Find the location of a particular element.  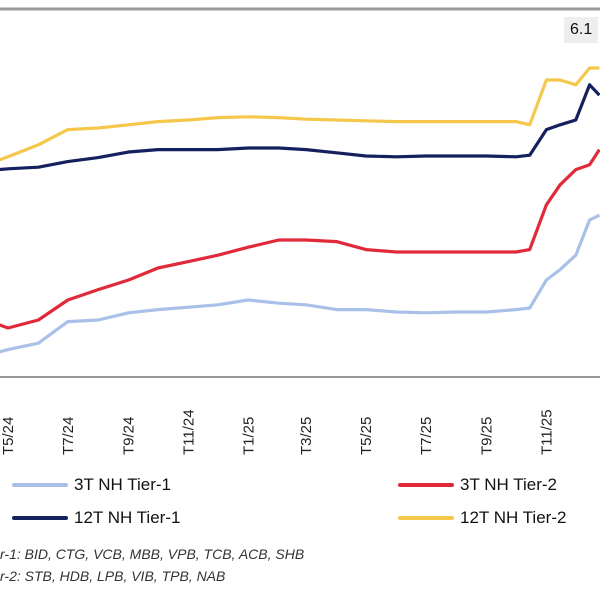

x-tick-label: T5/25 is located at coordinates (366, 436).